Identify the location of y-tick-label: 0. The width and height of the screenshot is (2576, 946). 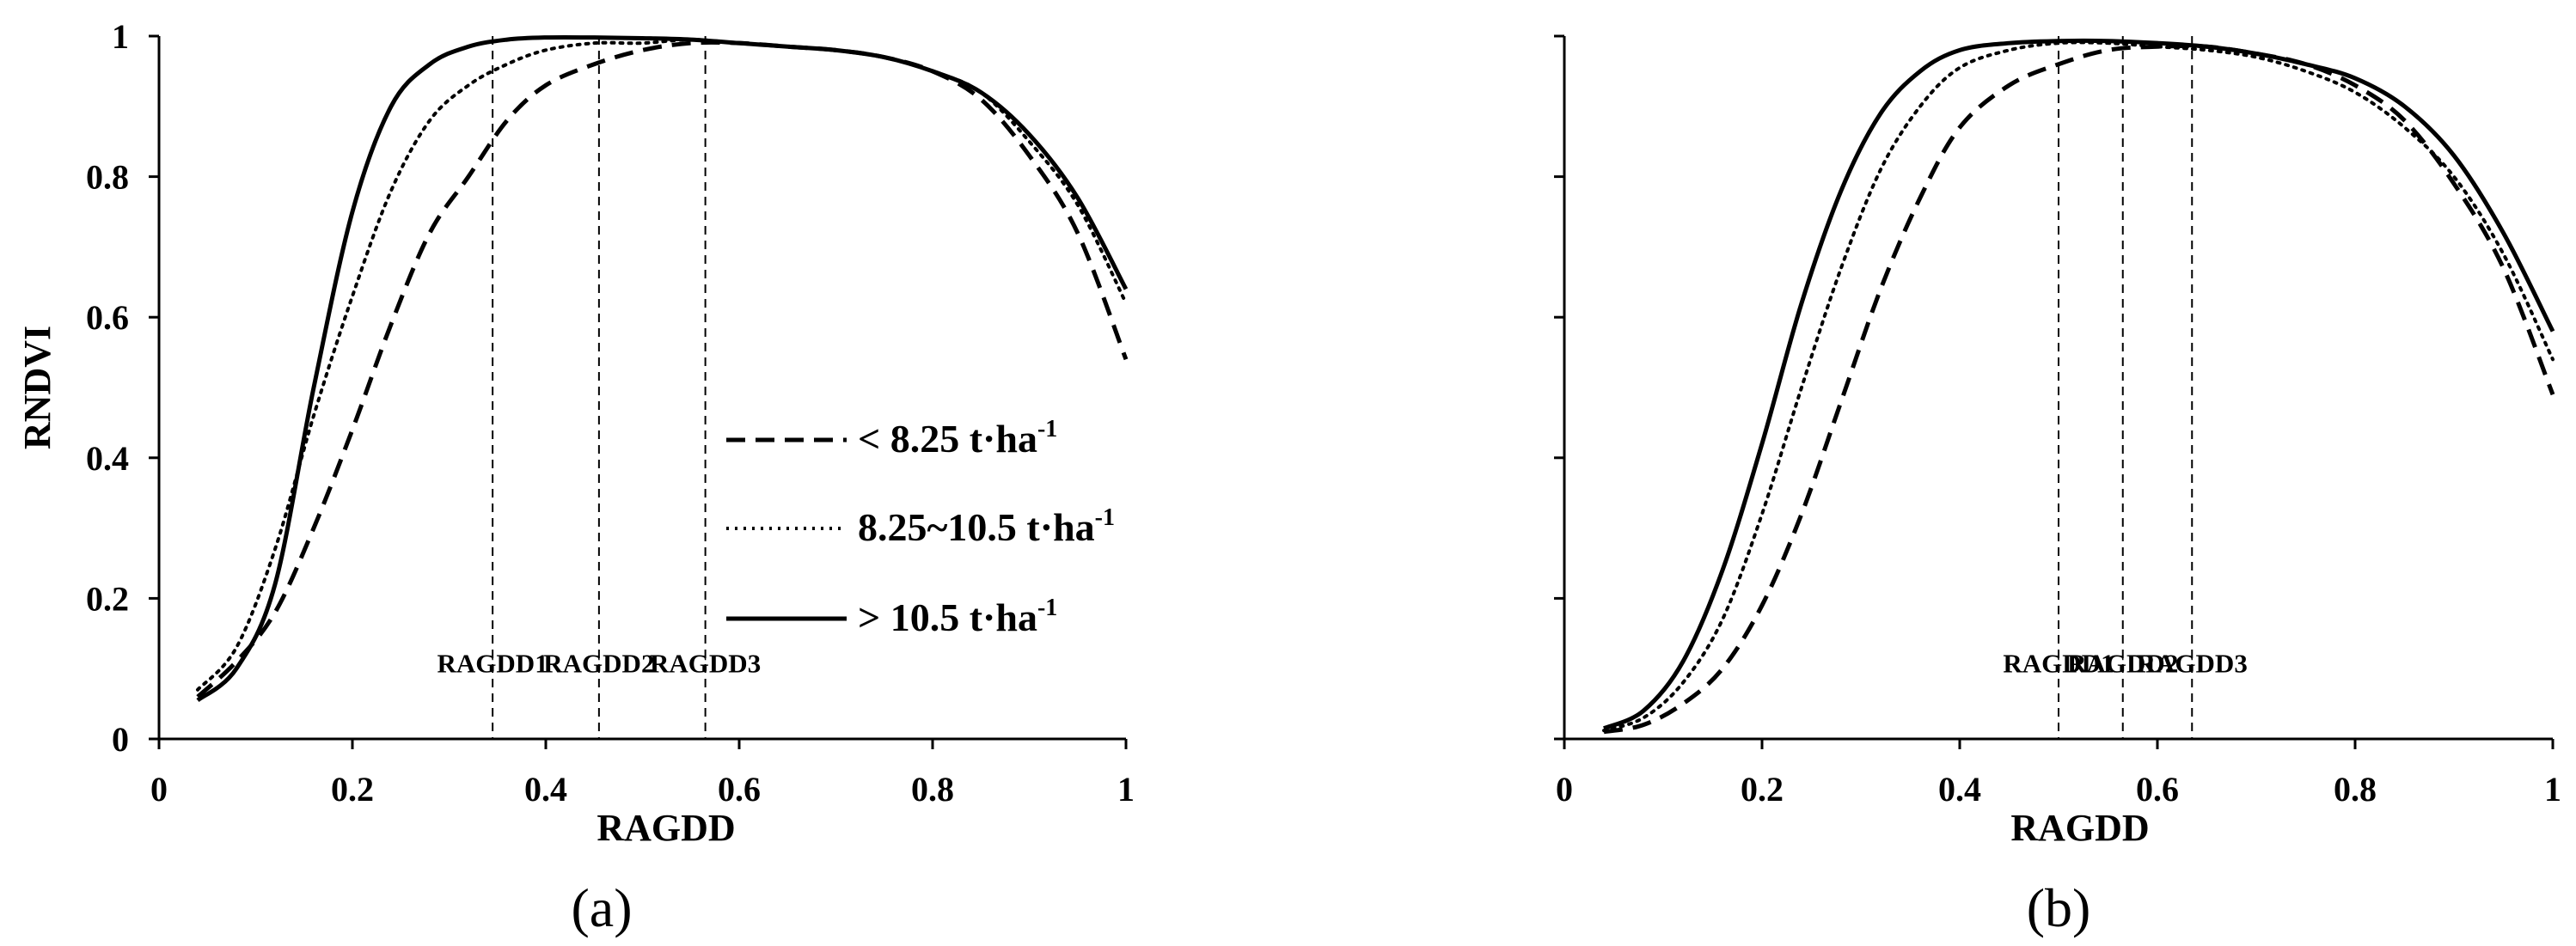
(120, 739).